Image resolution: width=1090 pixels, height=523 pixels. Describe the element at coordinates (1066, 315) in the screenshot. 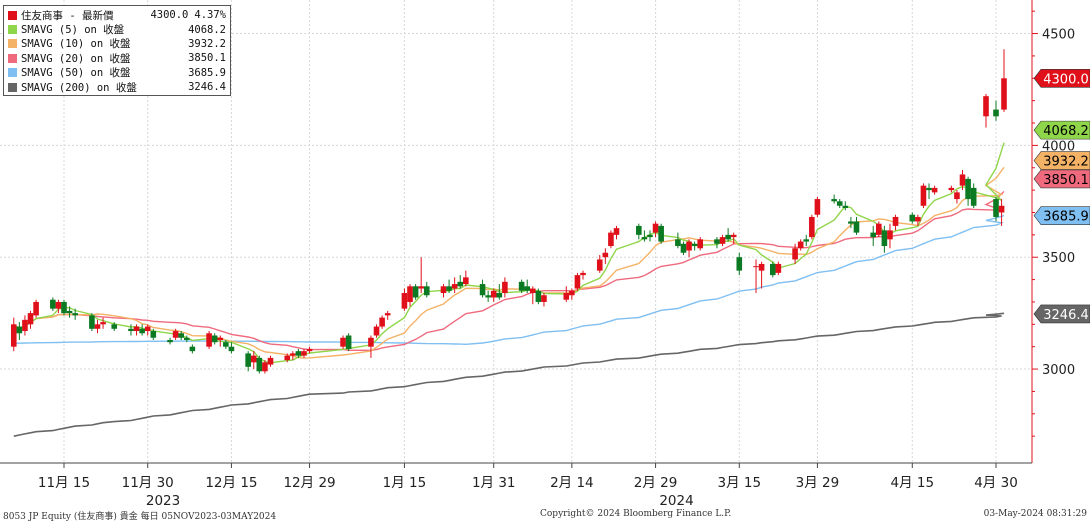

I see `last-value-text: 3246.4` at that location.